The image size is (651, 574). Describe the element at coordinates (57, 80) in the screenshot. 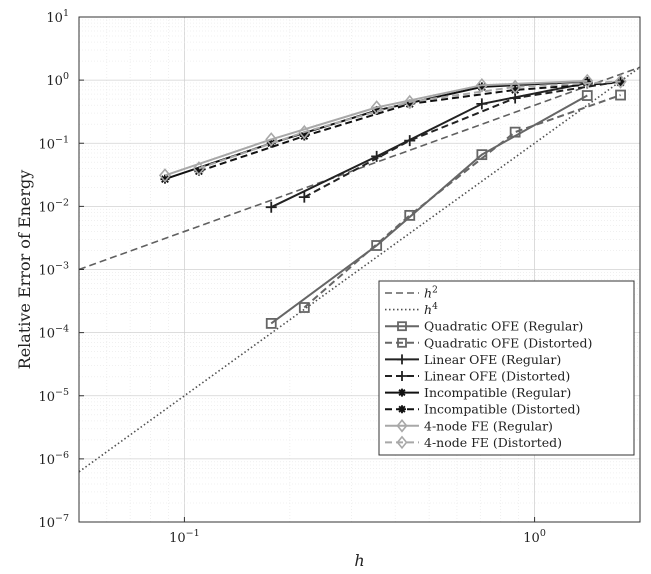

I see `y-tick-label: 10⁰` at that location.